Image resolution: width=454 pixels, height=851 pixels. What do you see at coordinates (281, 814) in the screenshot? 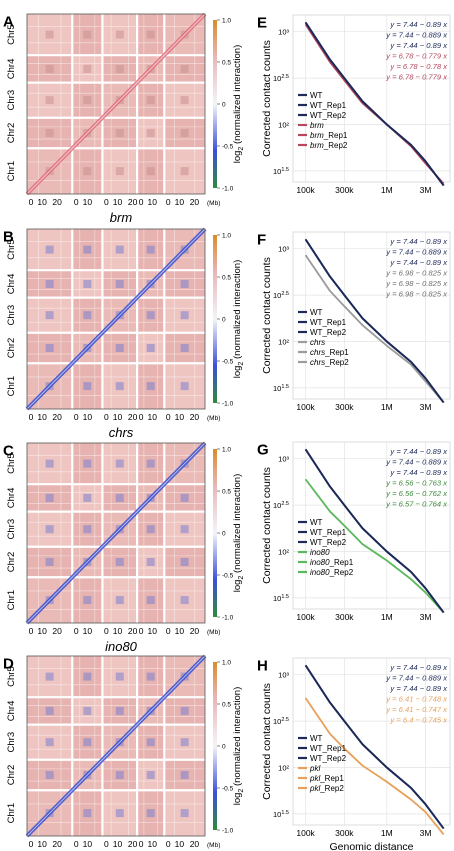
I see `y-tick-label: 101.5` at bounding box center [281, 814].